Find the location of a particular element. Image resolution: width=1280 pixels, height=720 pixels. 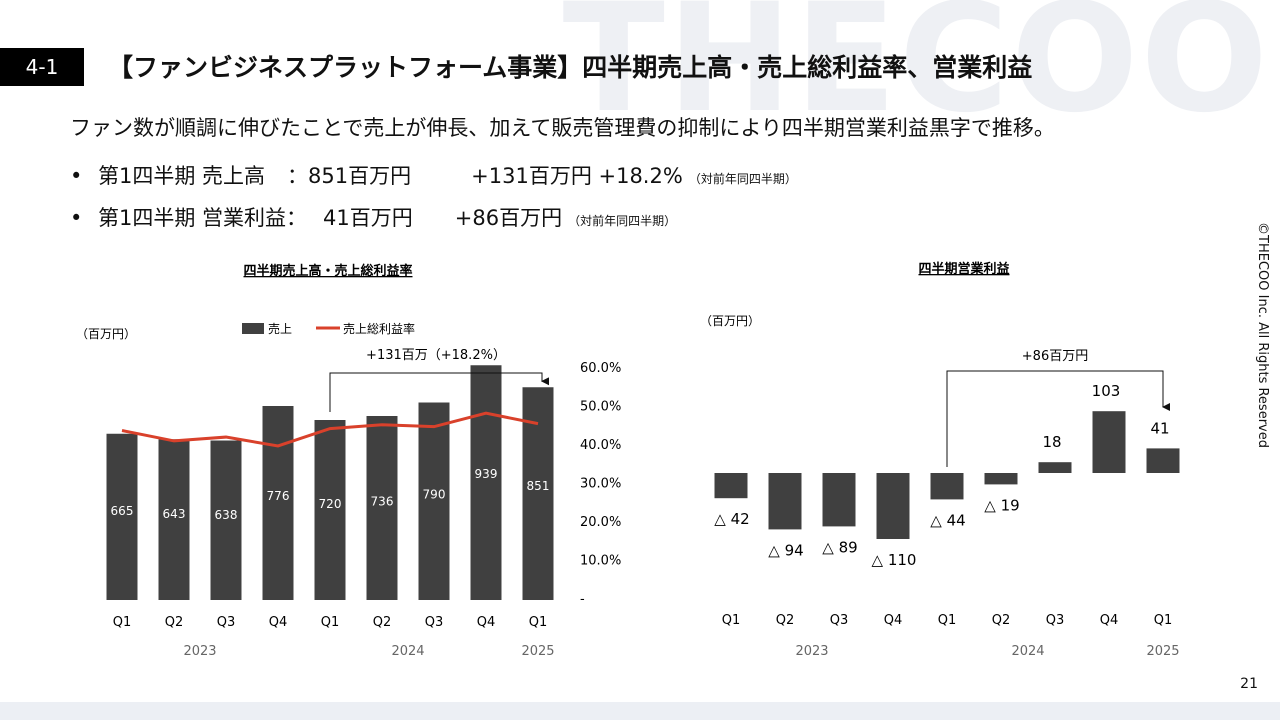

profit-bar-label: 18 is located at coordinates (1051, 442).